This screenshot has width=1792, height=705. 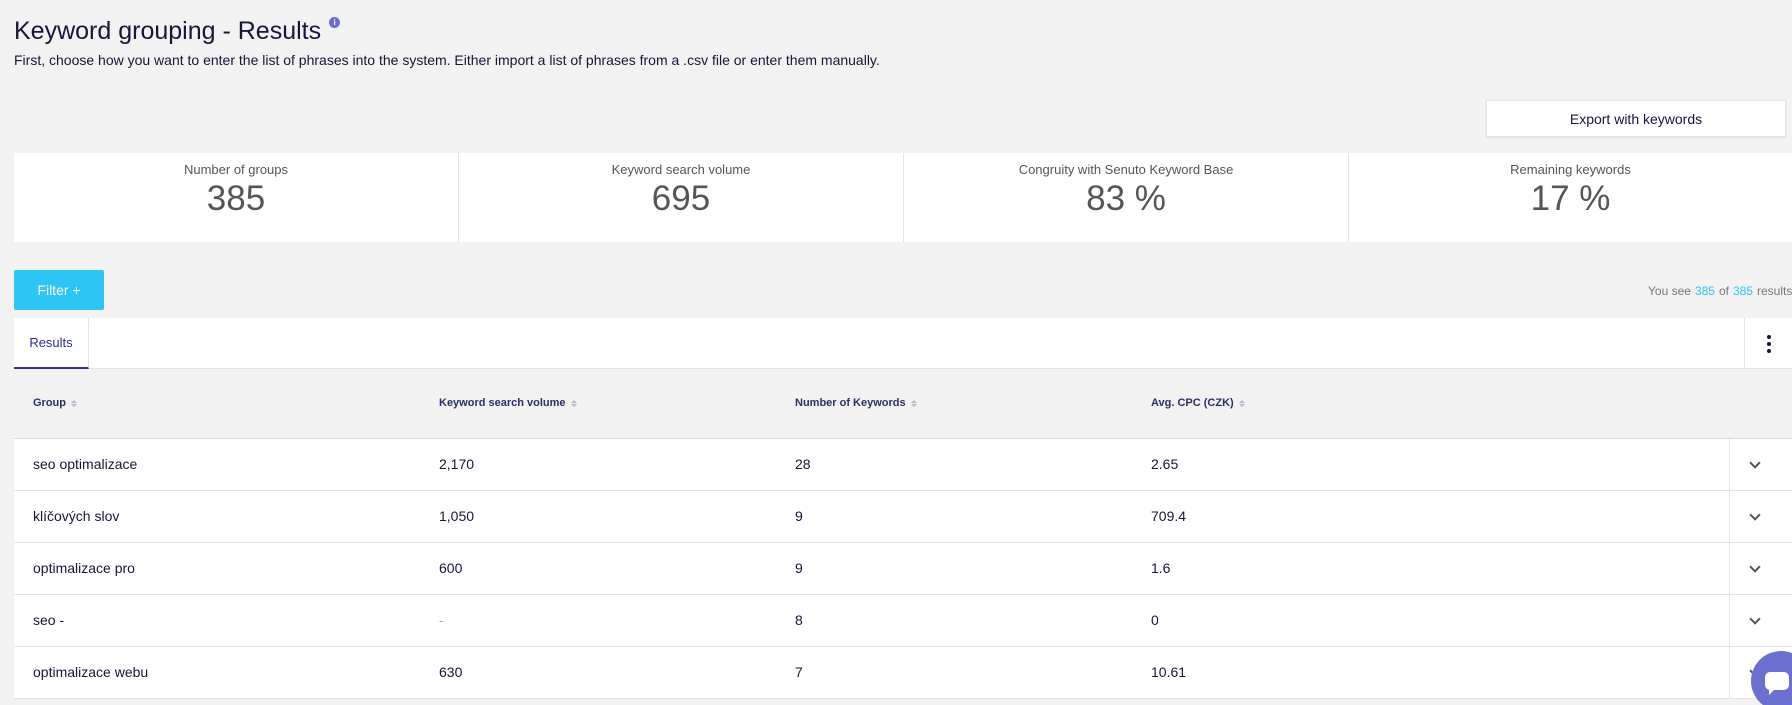 What do you see at coordinates (903, 517) in the screenshot?
I see `table-row: klíčových slov 1,050 9 709.4` at bounding box center [903, 517].